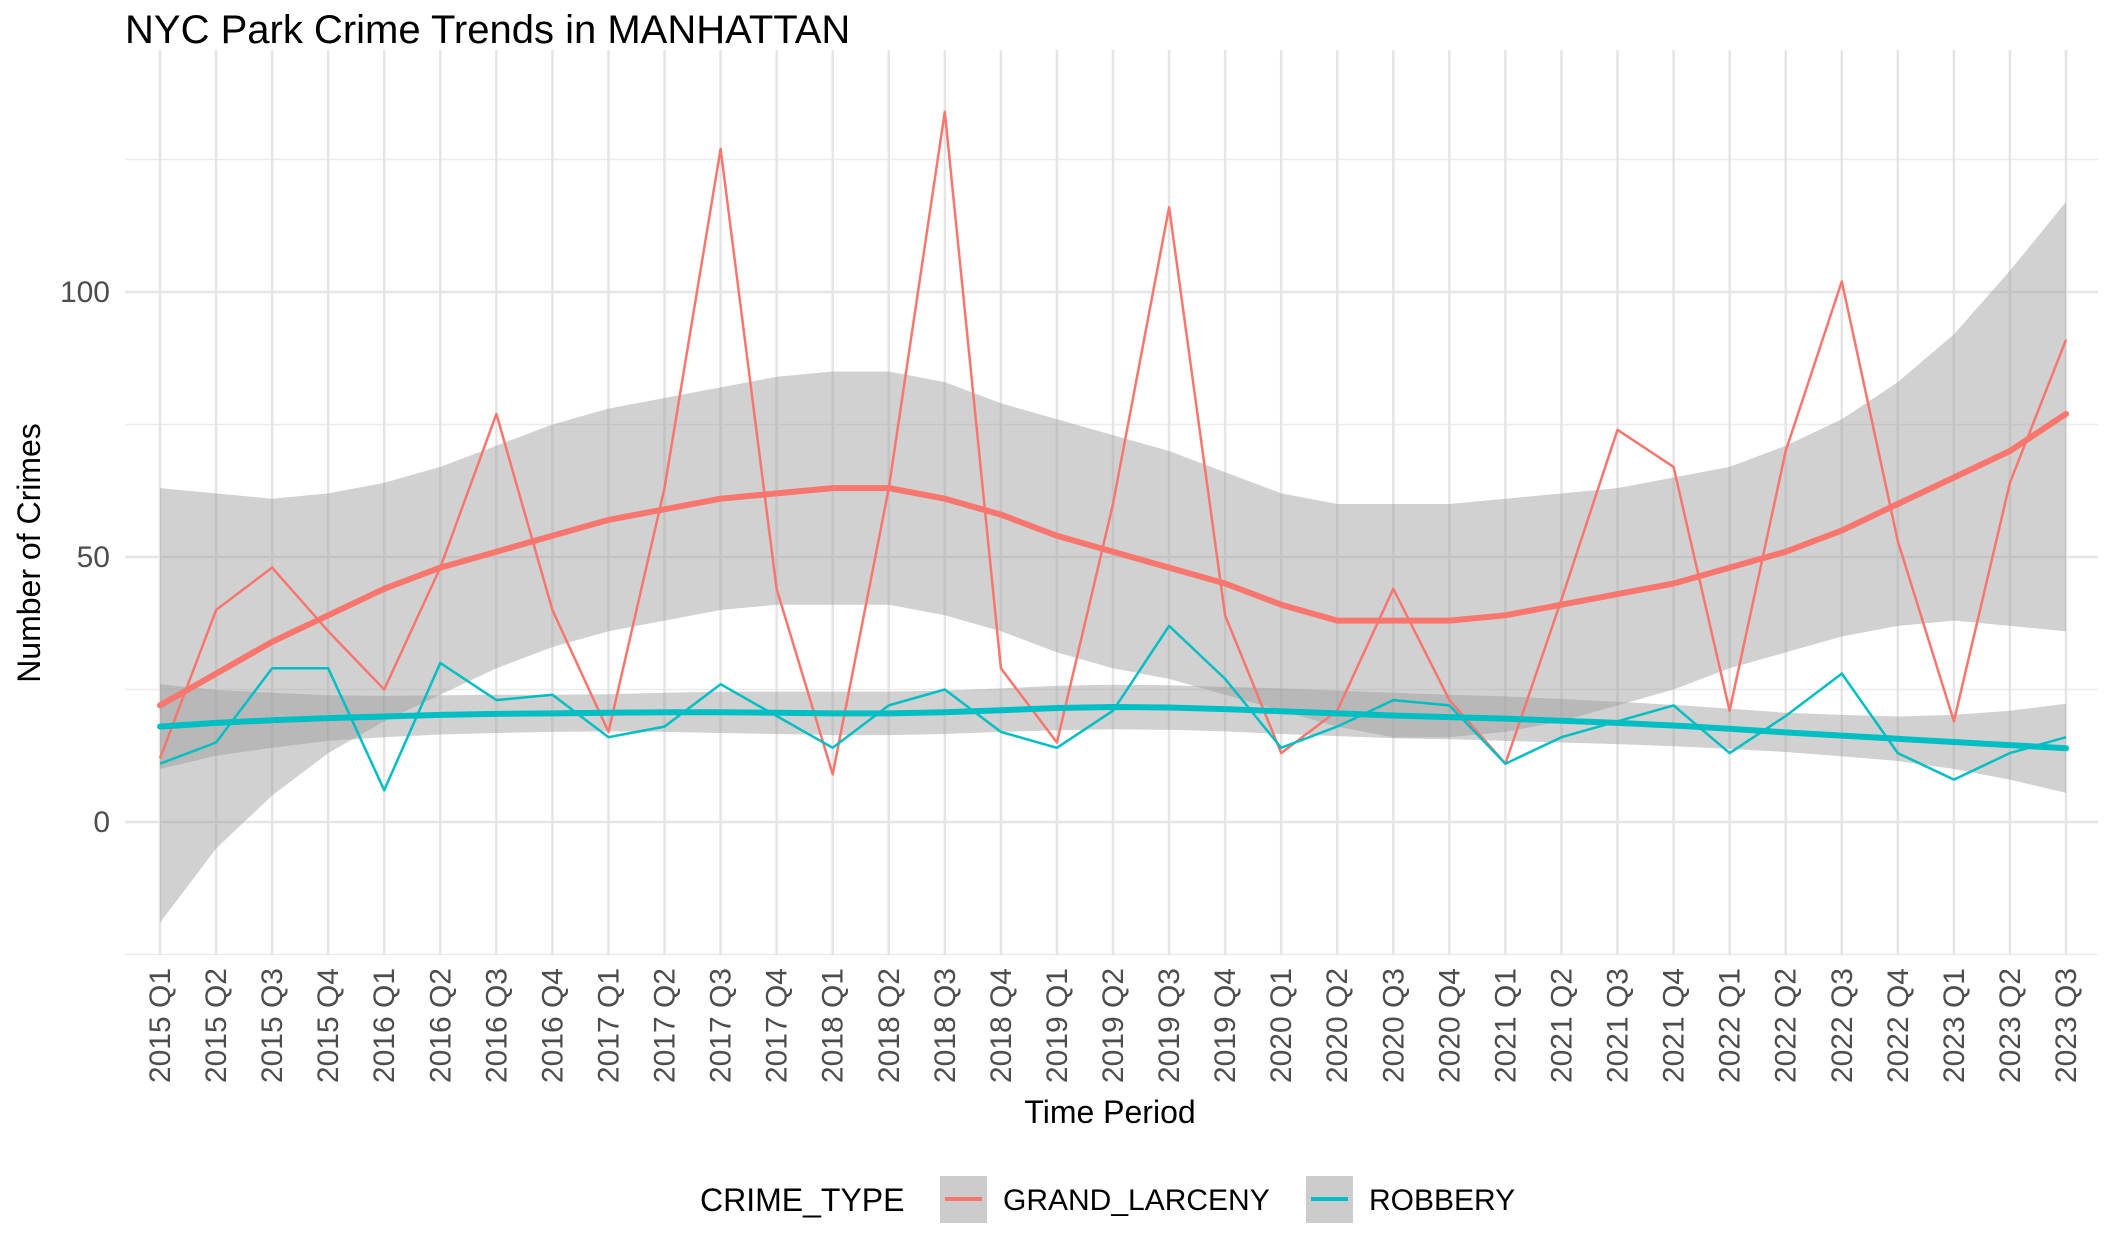 The height and width of the screenshot is (1248, 2112). What do you see at coordinates (496, 1025) in the screenshot?
I see `x-tick-label: 2016 Q3` at bounding box center [496, 1025].